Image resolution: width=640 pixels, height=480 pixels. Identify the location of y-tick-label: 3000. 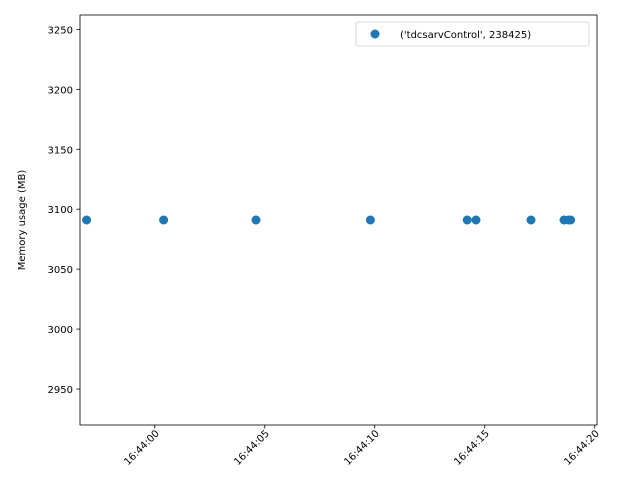
(60, 330).